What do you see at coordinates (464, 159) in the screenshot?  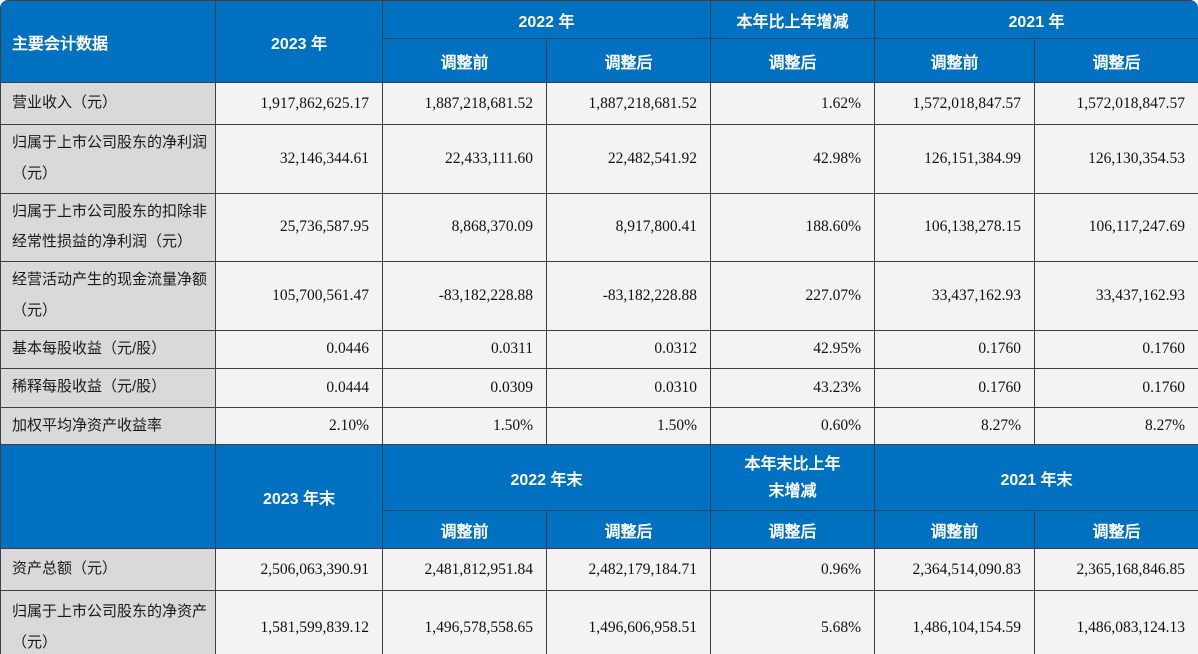 I see `value-cell: 22,433,111.60` at bounding box center [464, 159].